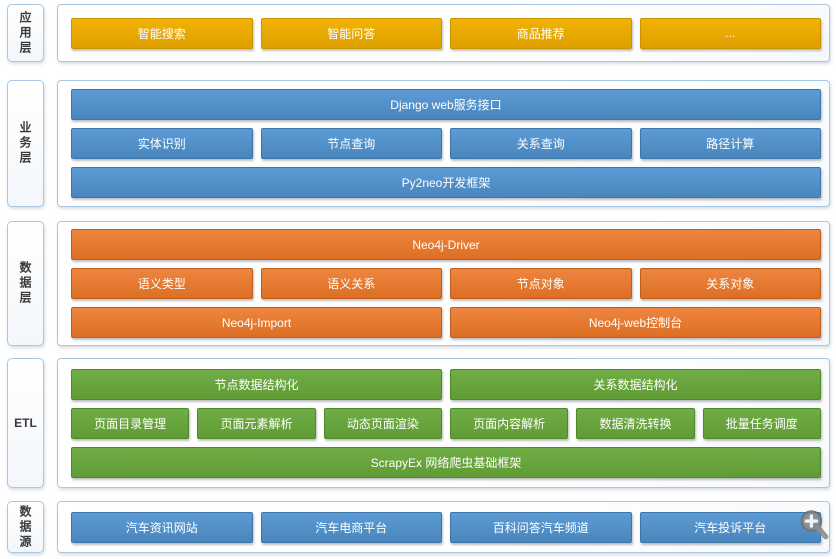  What do you see at coordinates (256, 384) in the screenshot?
I see `box-node-data-structuring: 节点数据结构化` at bounding box center [256, 384].